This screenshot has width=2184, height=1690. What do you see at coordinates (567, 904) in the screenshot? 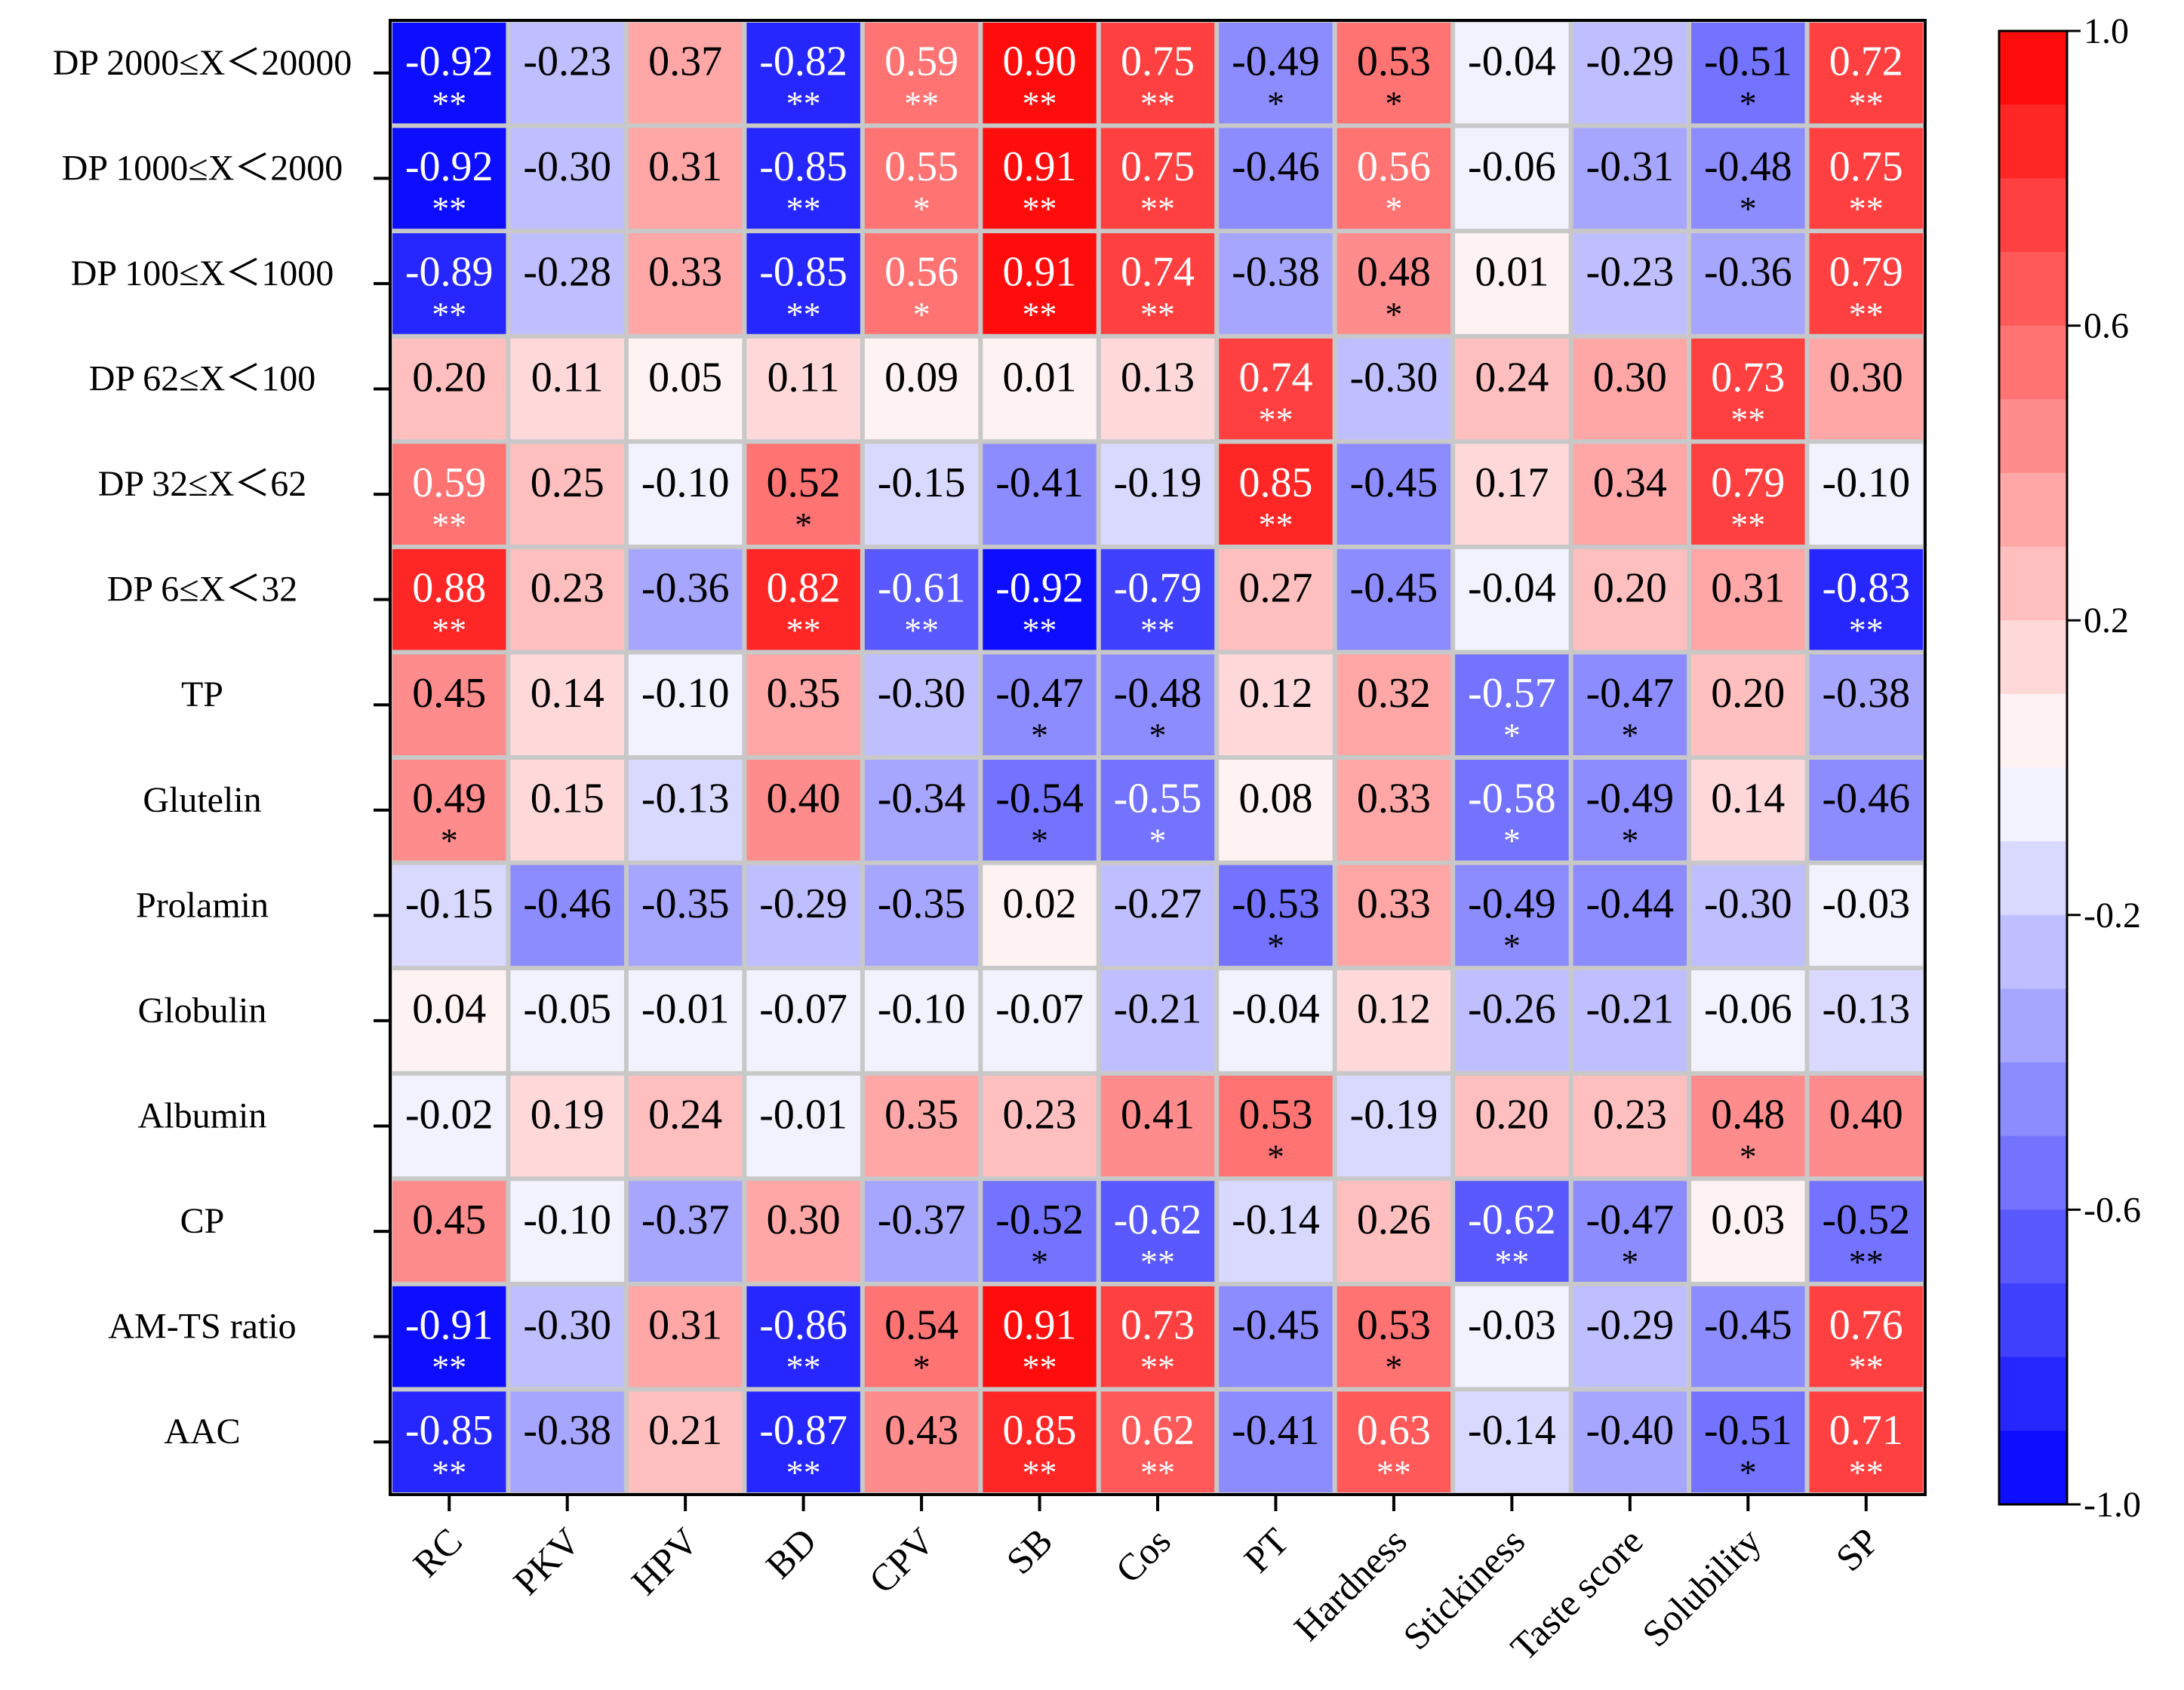
I see `cell-value-label: -0.46` at bounding box center [567, 904].